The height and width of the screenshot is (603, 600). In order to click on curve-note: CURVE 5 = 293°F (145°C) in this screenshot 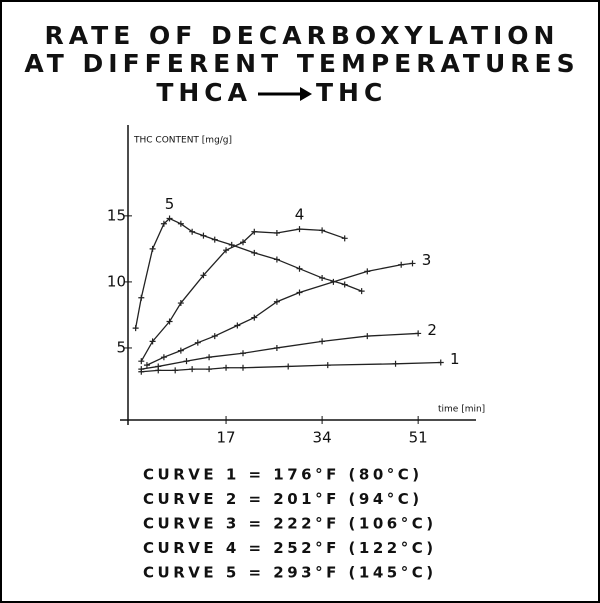, I will do `click(290, 573)`.